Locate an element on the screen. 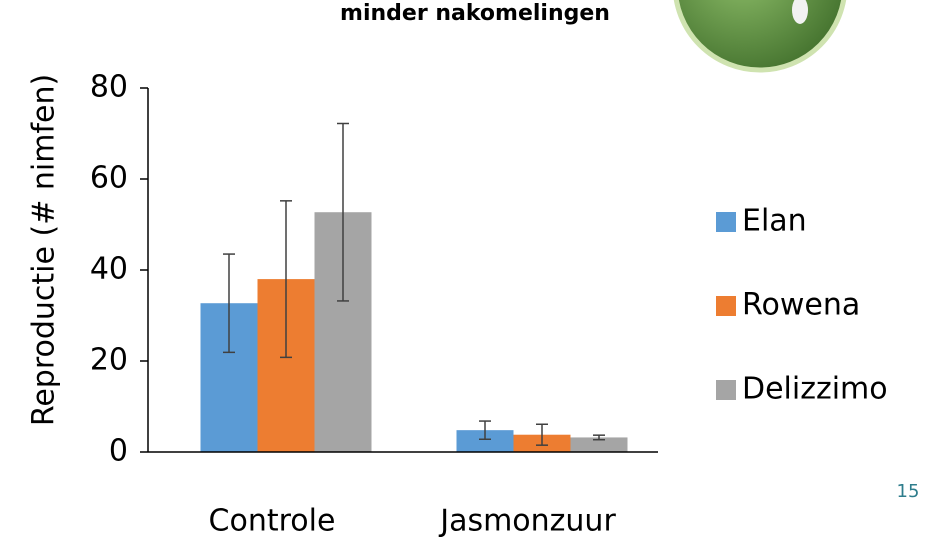  legend-label: Delizzimo is located at coordinates (815, 389).